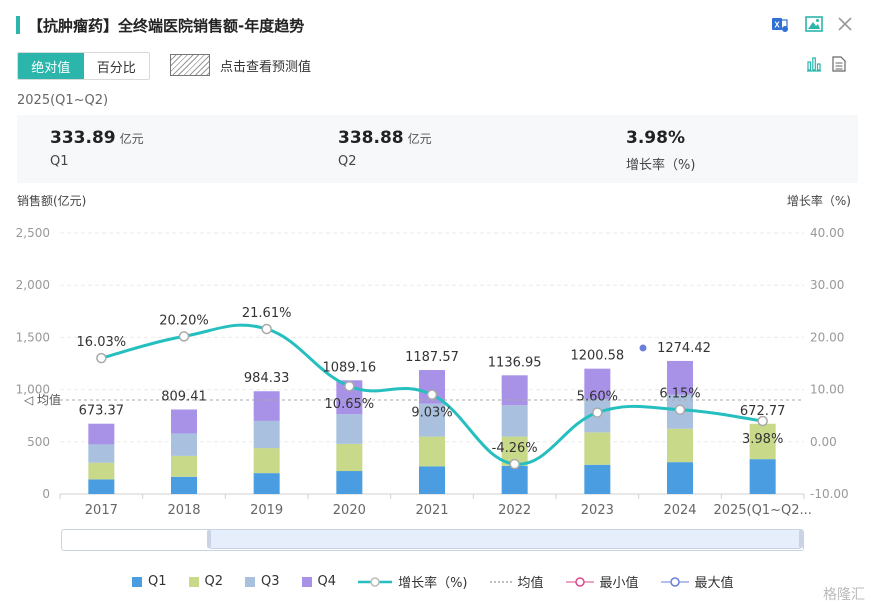 The image size is (873, 608). Describe the element at coordinates (51, 66) in the screenshot. I see `tab-absolute: 绝对值` at that location.